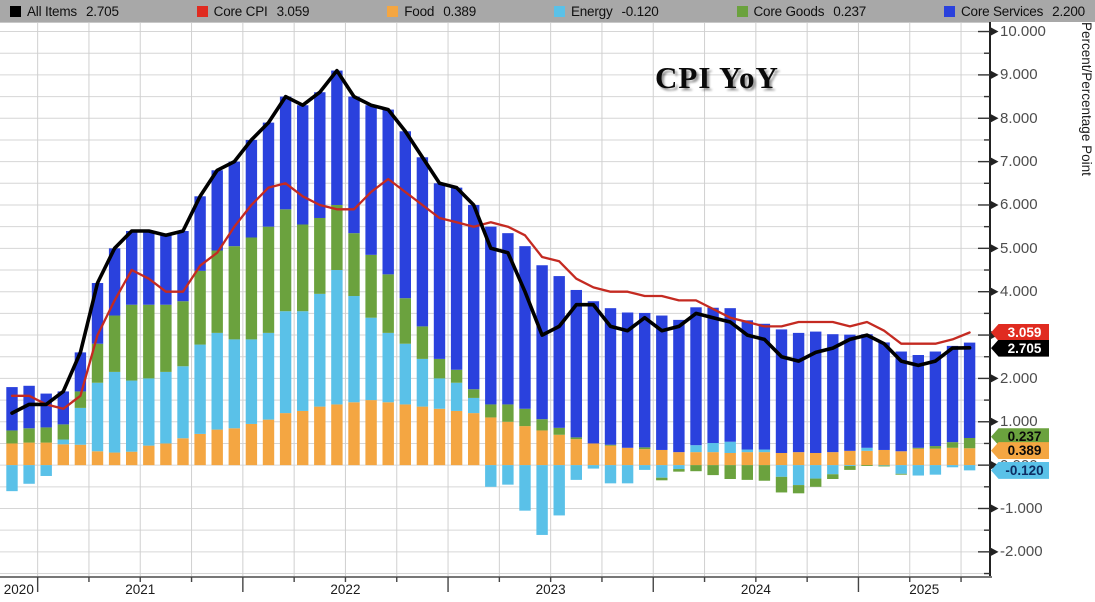 This screenshot has height=602, width=1095. Describe the element at coordinates (64, 11) in the screenshot. I see `legend-item-all-items: All Items 2.705` at that location.